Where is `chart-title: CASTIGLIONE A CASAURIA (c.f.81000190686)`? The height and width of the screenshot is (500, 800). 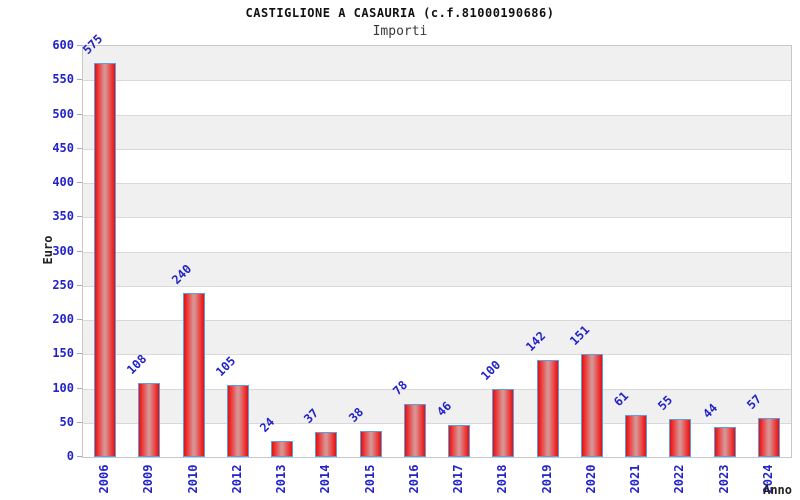 chart-title: CASTIGLIONE A CASAURIA (c.f.81000190686) is located at coordinates (400, 13).